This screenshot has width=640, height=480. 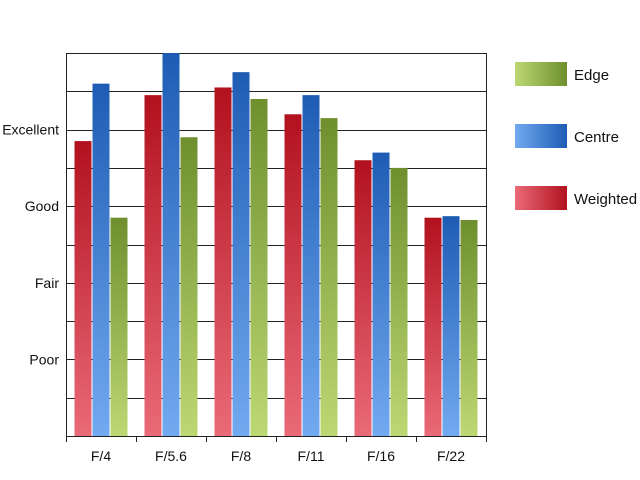 What do you see at coordinates (541, 198) in the screenshot?
I see `legend-swatch-weighted` at bounding box center [541, 198].